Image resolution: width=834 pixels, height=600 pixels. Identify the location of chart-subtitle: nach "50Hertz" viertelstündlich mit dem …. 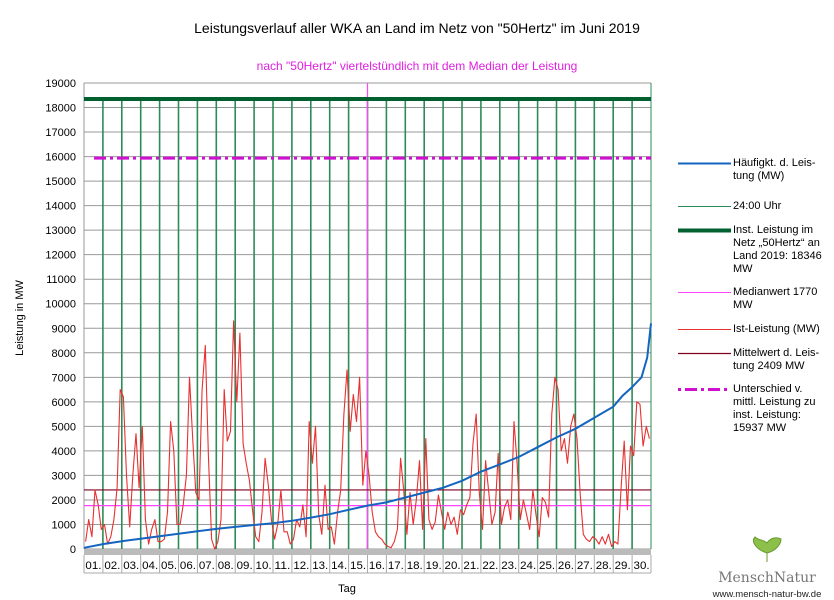
(417, 66).